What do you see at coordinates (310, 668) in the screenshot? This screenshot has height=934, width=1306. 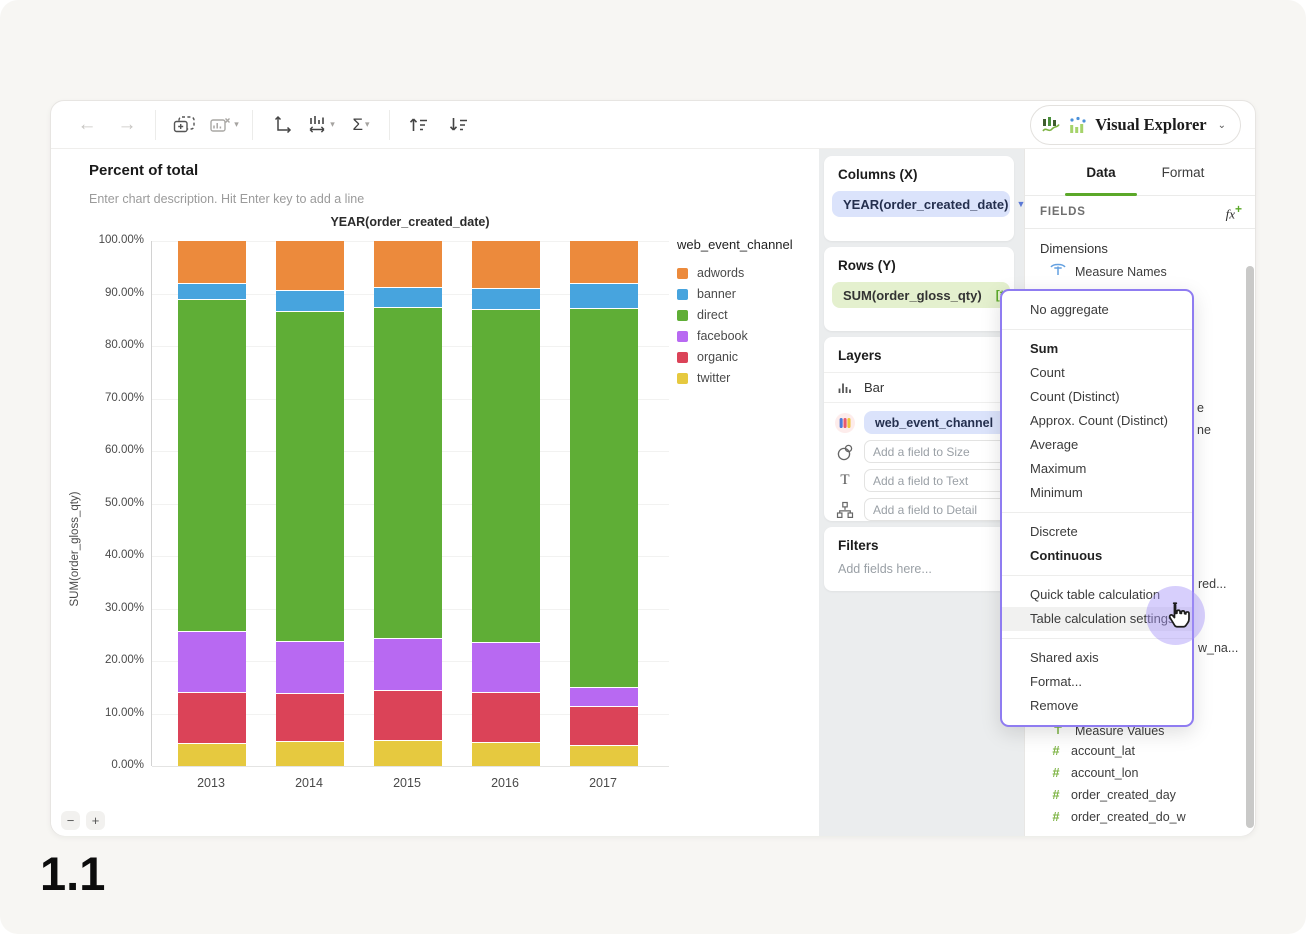 I see `bar-segment-facebook-2014` at bounding box center [310, 668].